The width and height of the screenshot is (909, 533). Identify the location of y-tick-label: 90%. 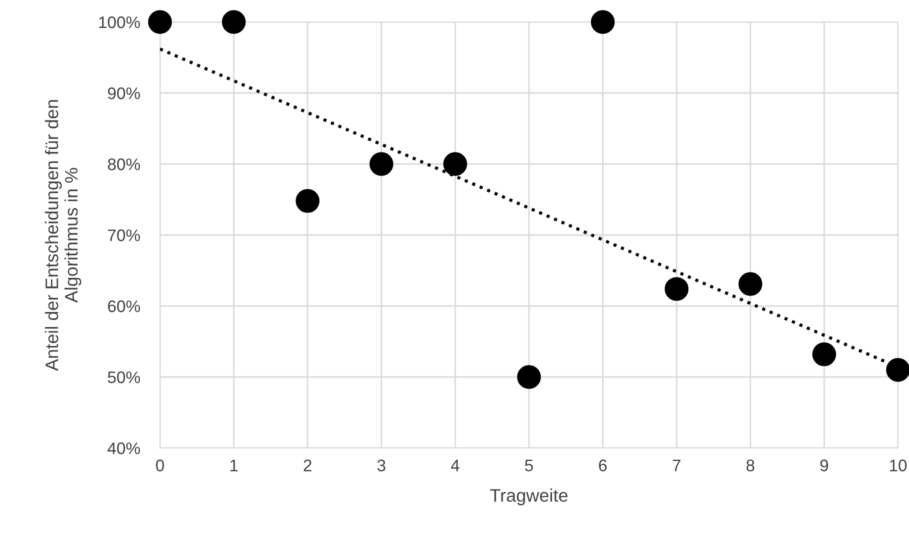
(124, 93).